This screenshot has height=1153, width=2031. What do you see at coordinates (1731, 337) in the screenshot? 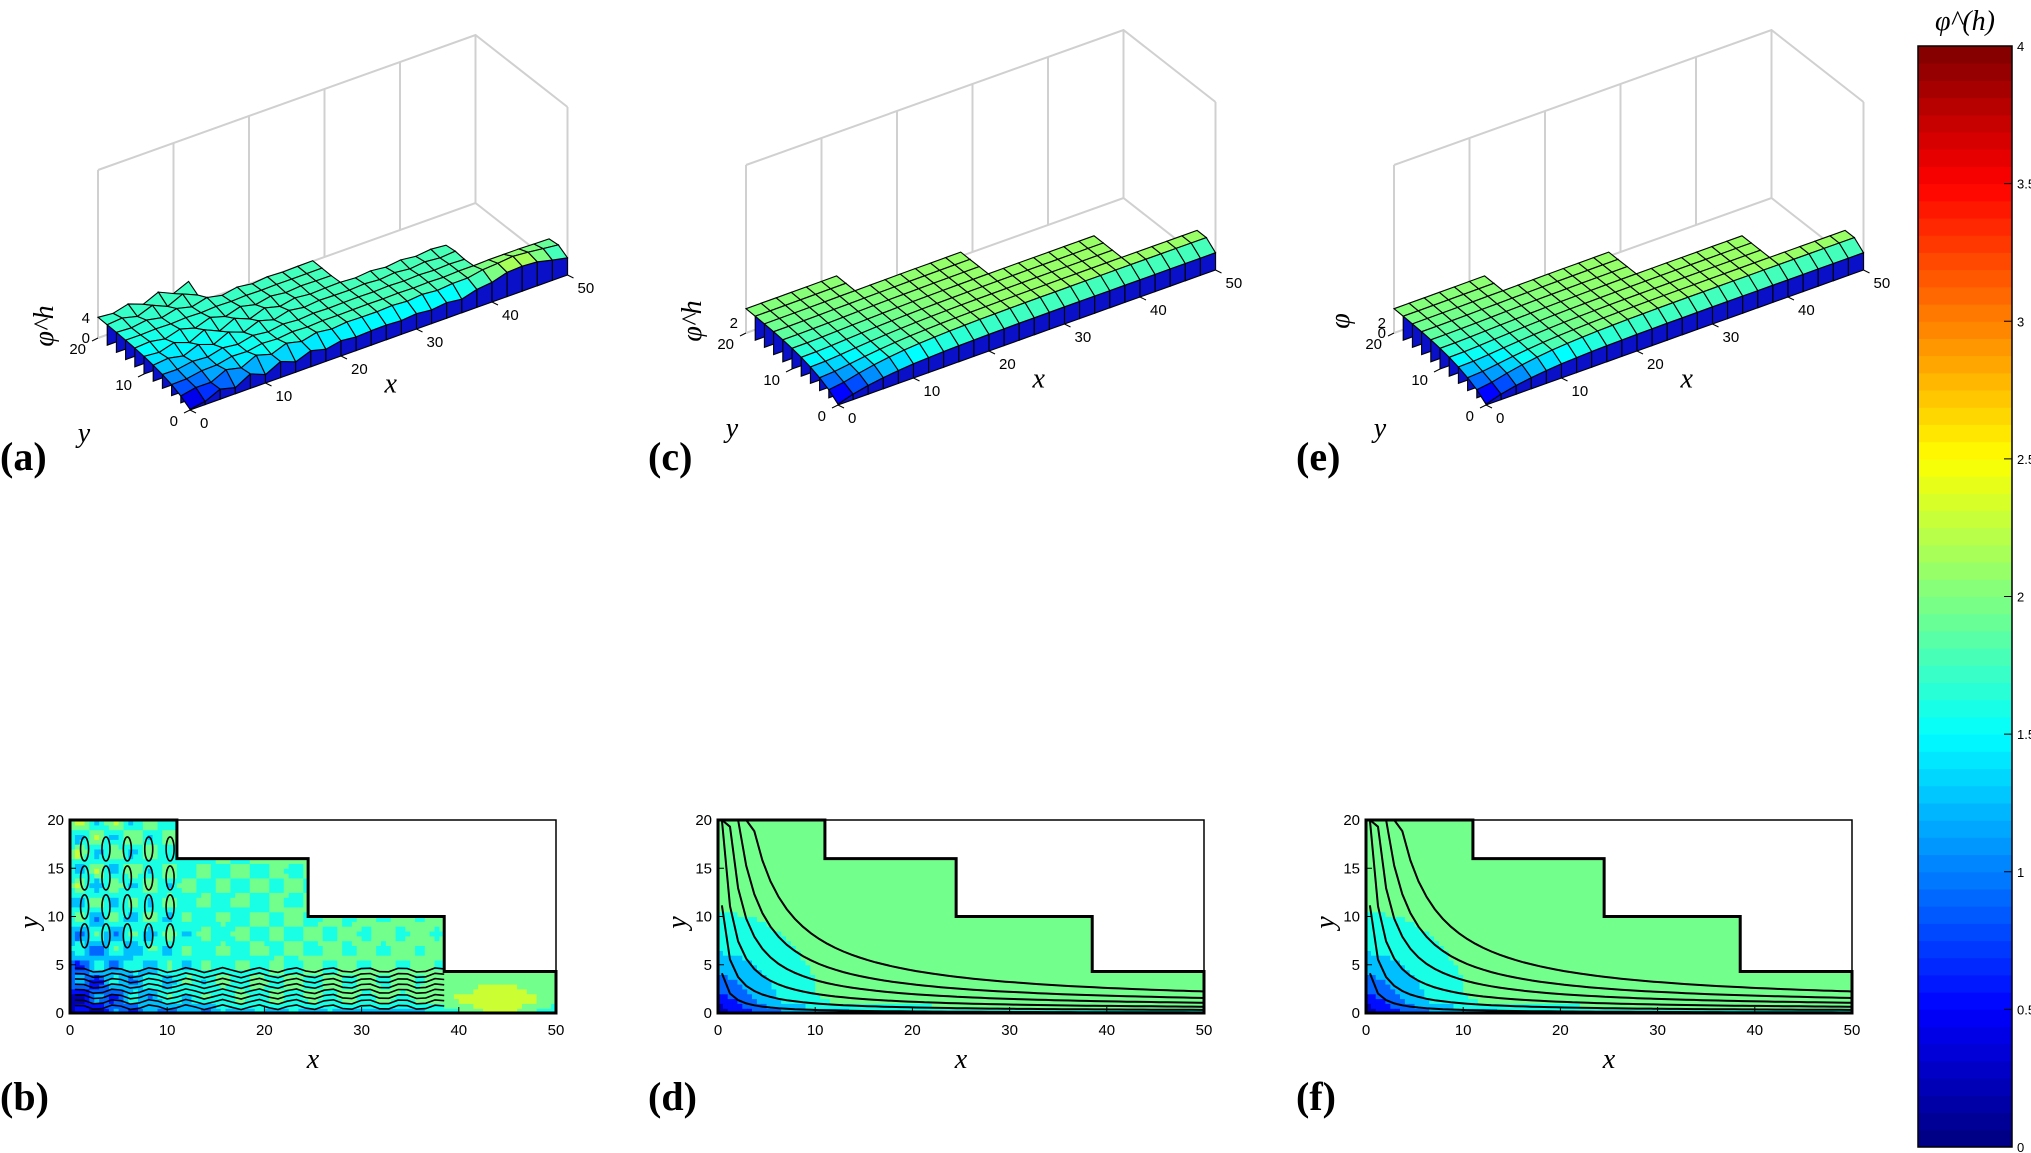
I see `x-tick-label: 30` at bounding box center [1731, 337].